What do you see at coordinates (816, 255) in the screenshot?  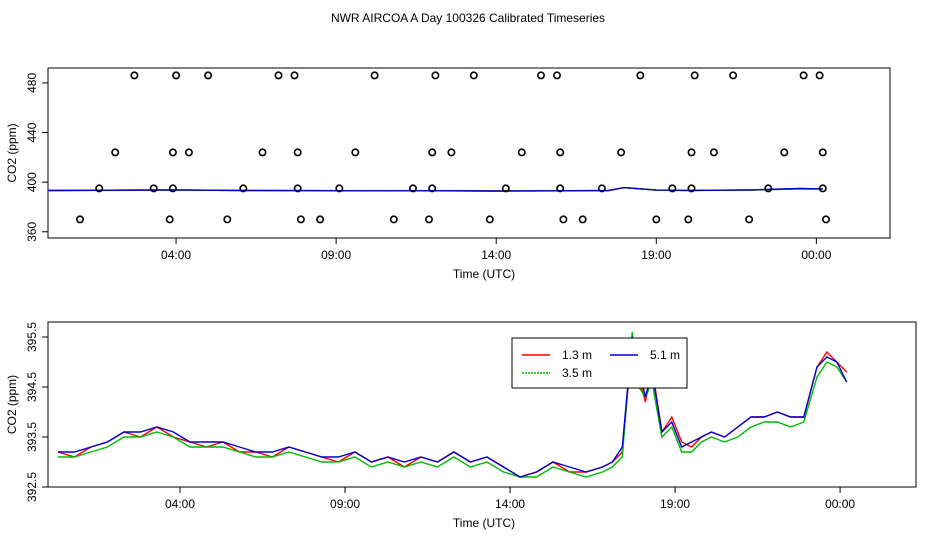 I see `top-x-tick-label: 00:00` at bounding box center [816, 255].